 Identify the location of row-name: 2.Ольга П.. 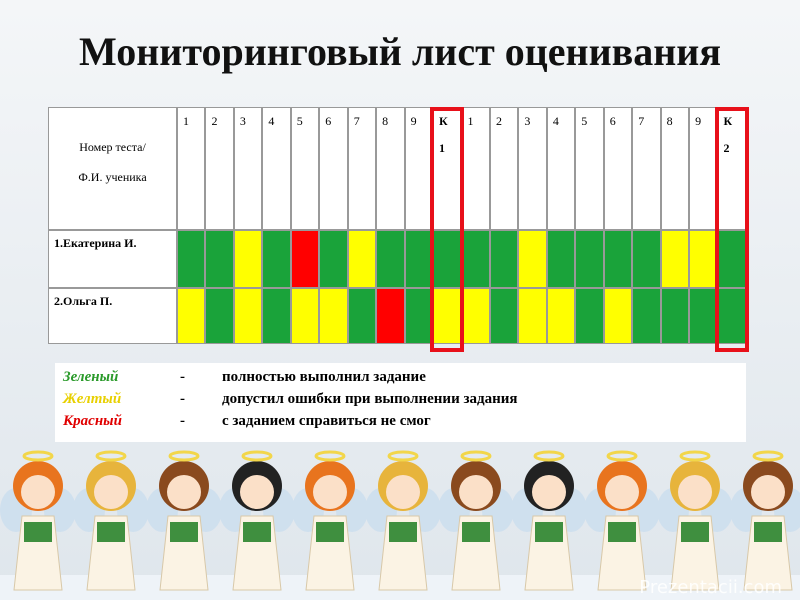
(112, 316).